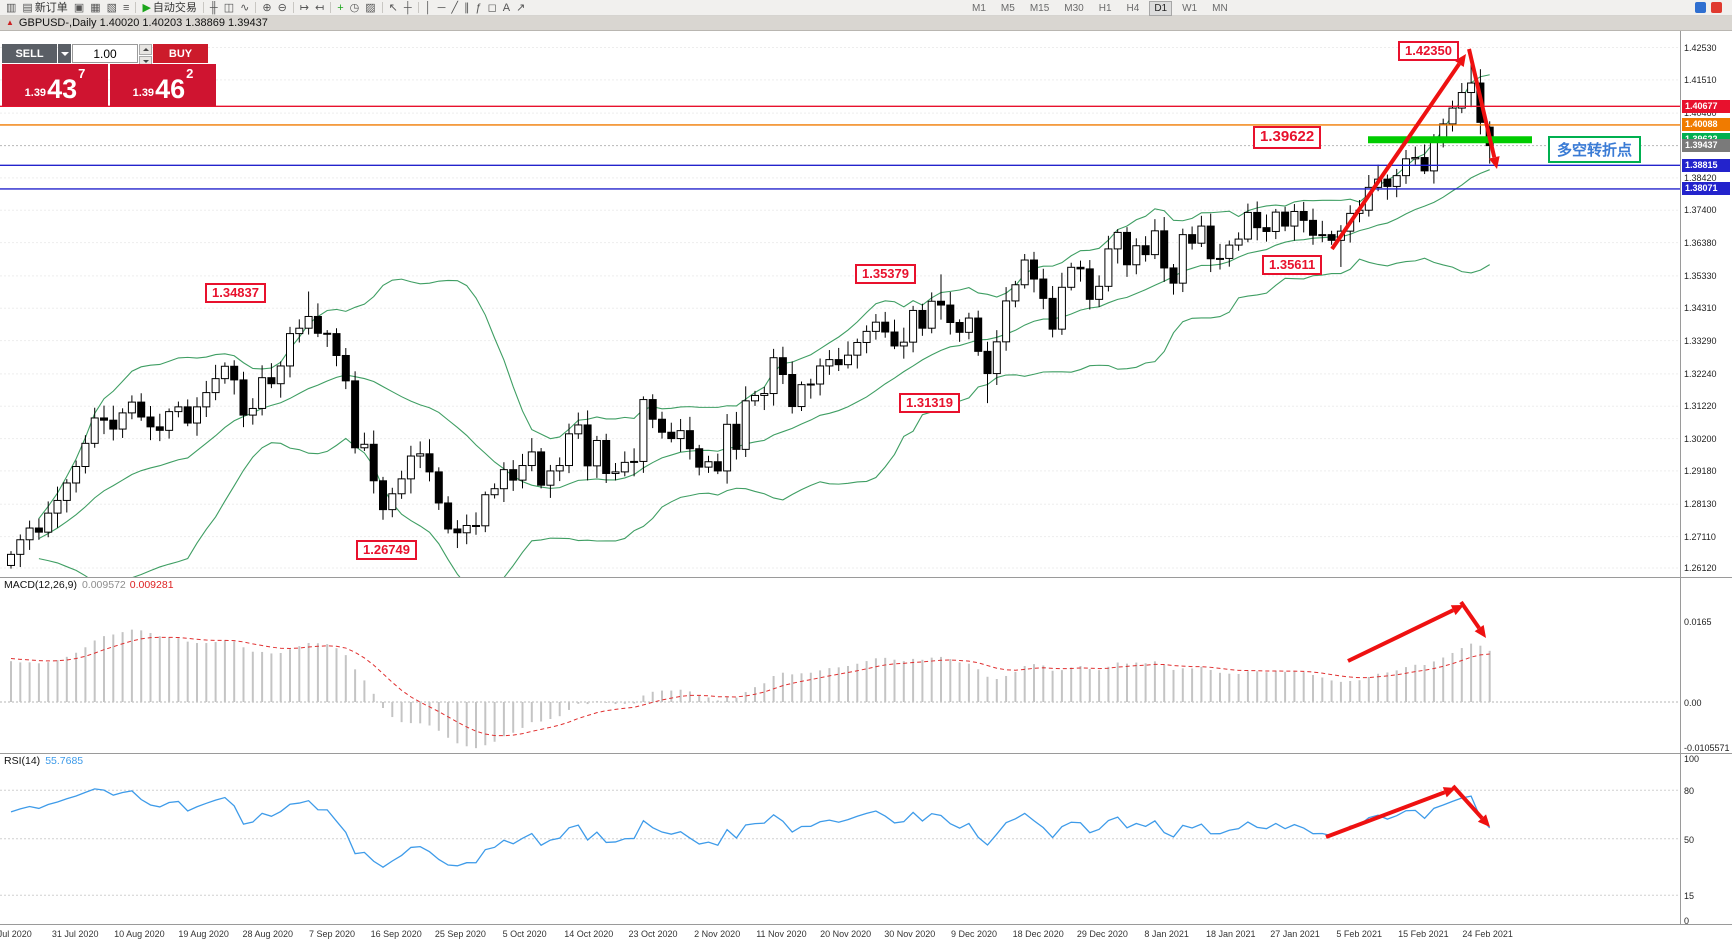 The width and height of the screenshot is (1732, 941). I want to click on auto-scroll-icon: ↦, so click(304, 7).